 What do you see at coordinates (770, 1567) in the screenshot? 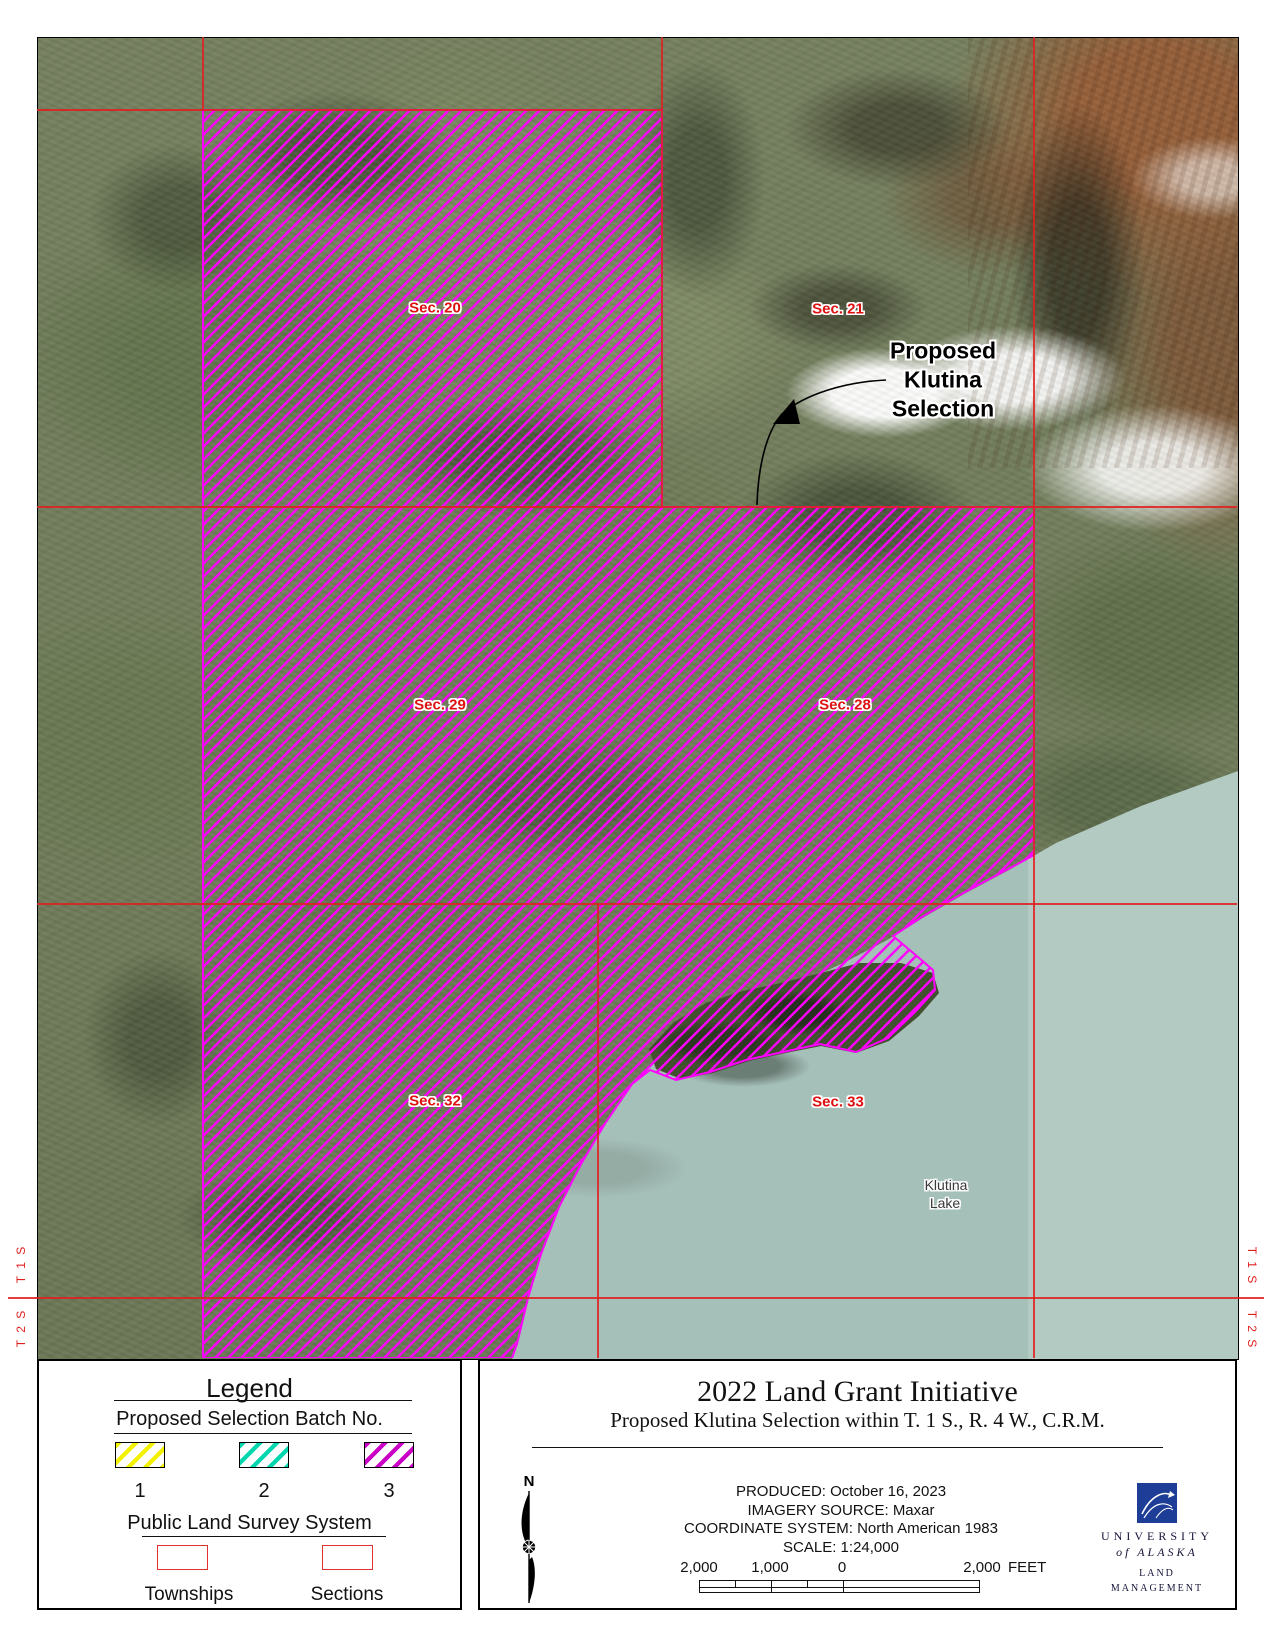
I see `scalebar-label-1000: 1,000` at bounding box center [770, 1567].